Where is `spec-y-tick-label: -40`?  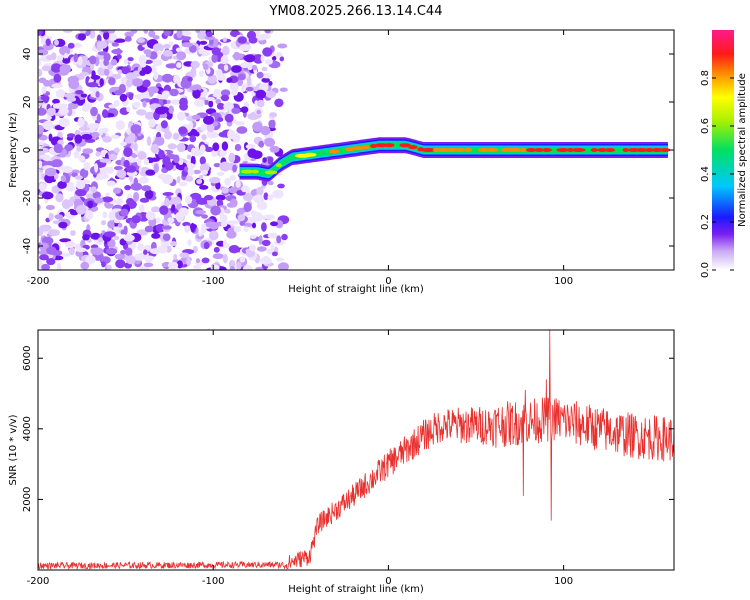 spec-y-tick-label: -40 is located at coordinates (27, 246).